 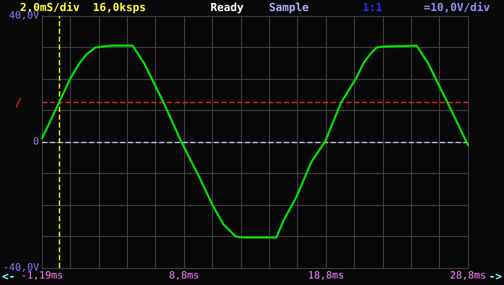 What do you see at coordinates (326, 276) in the screenshot?
I see `x-tick-label: 18,8ms` at bounding box center [326, 276].